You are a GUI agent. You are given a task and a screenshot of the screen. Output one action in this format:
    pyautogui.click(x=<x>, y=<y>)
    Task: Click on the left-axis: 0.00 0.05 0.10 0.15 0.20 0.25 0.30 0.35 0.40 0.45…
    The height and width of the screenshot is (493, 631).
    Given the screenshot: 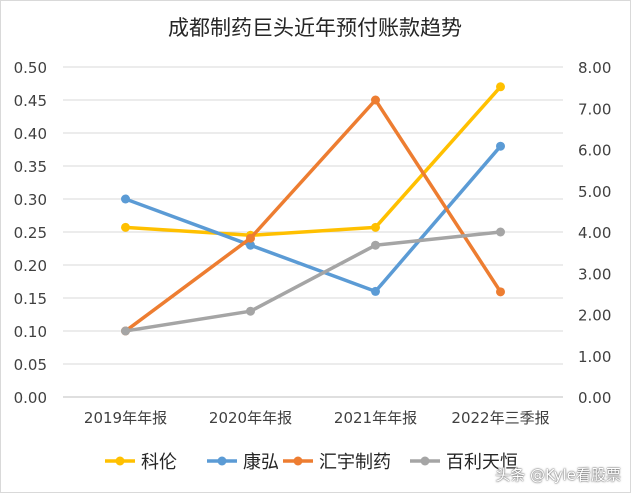 What is the action you would take?
    pyautogui.click(x=30, y=233)
    